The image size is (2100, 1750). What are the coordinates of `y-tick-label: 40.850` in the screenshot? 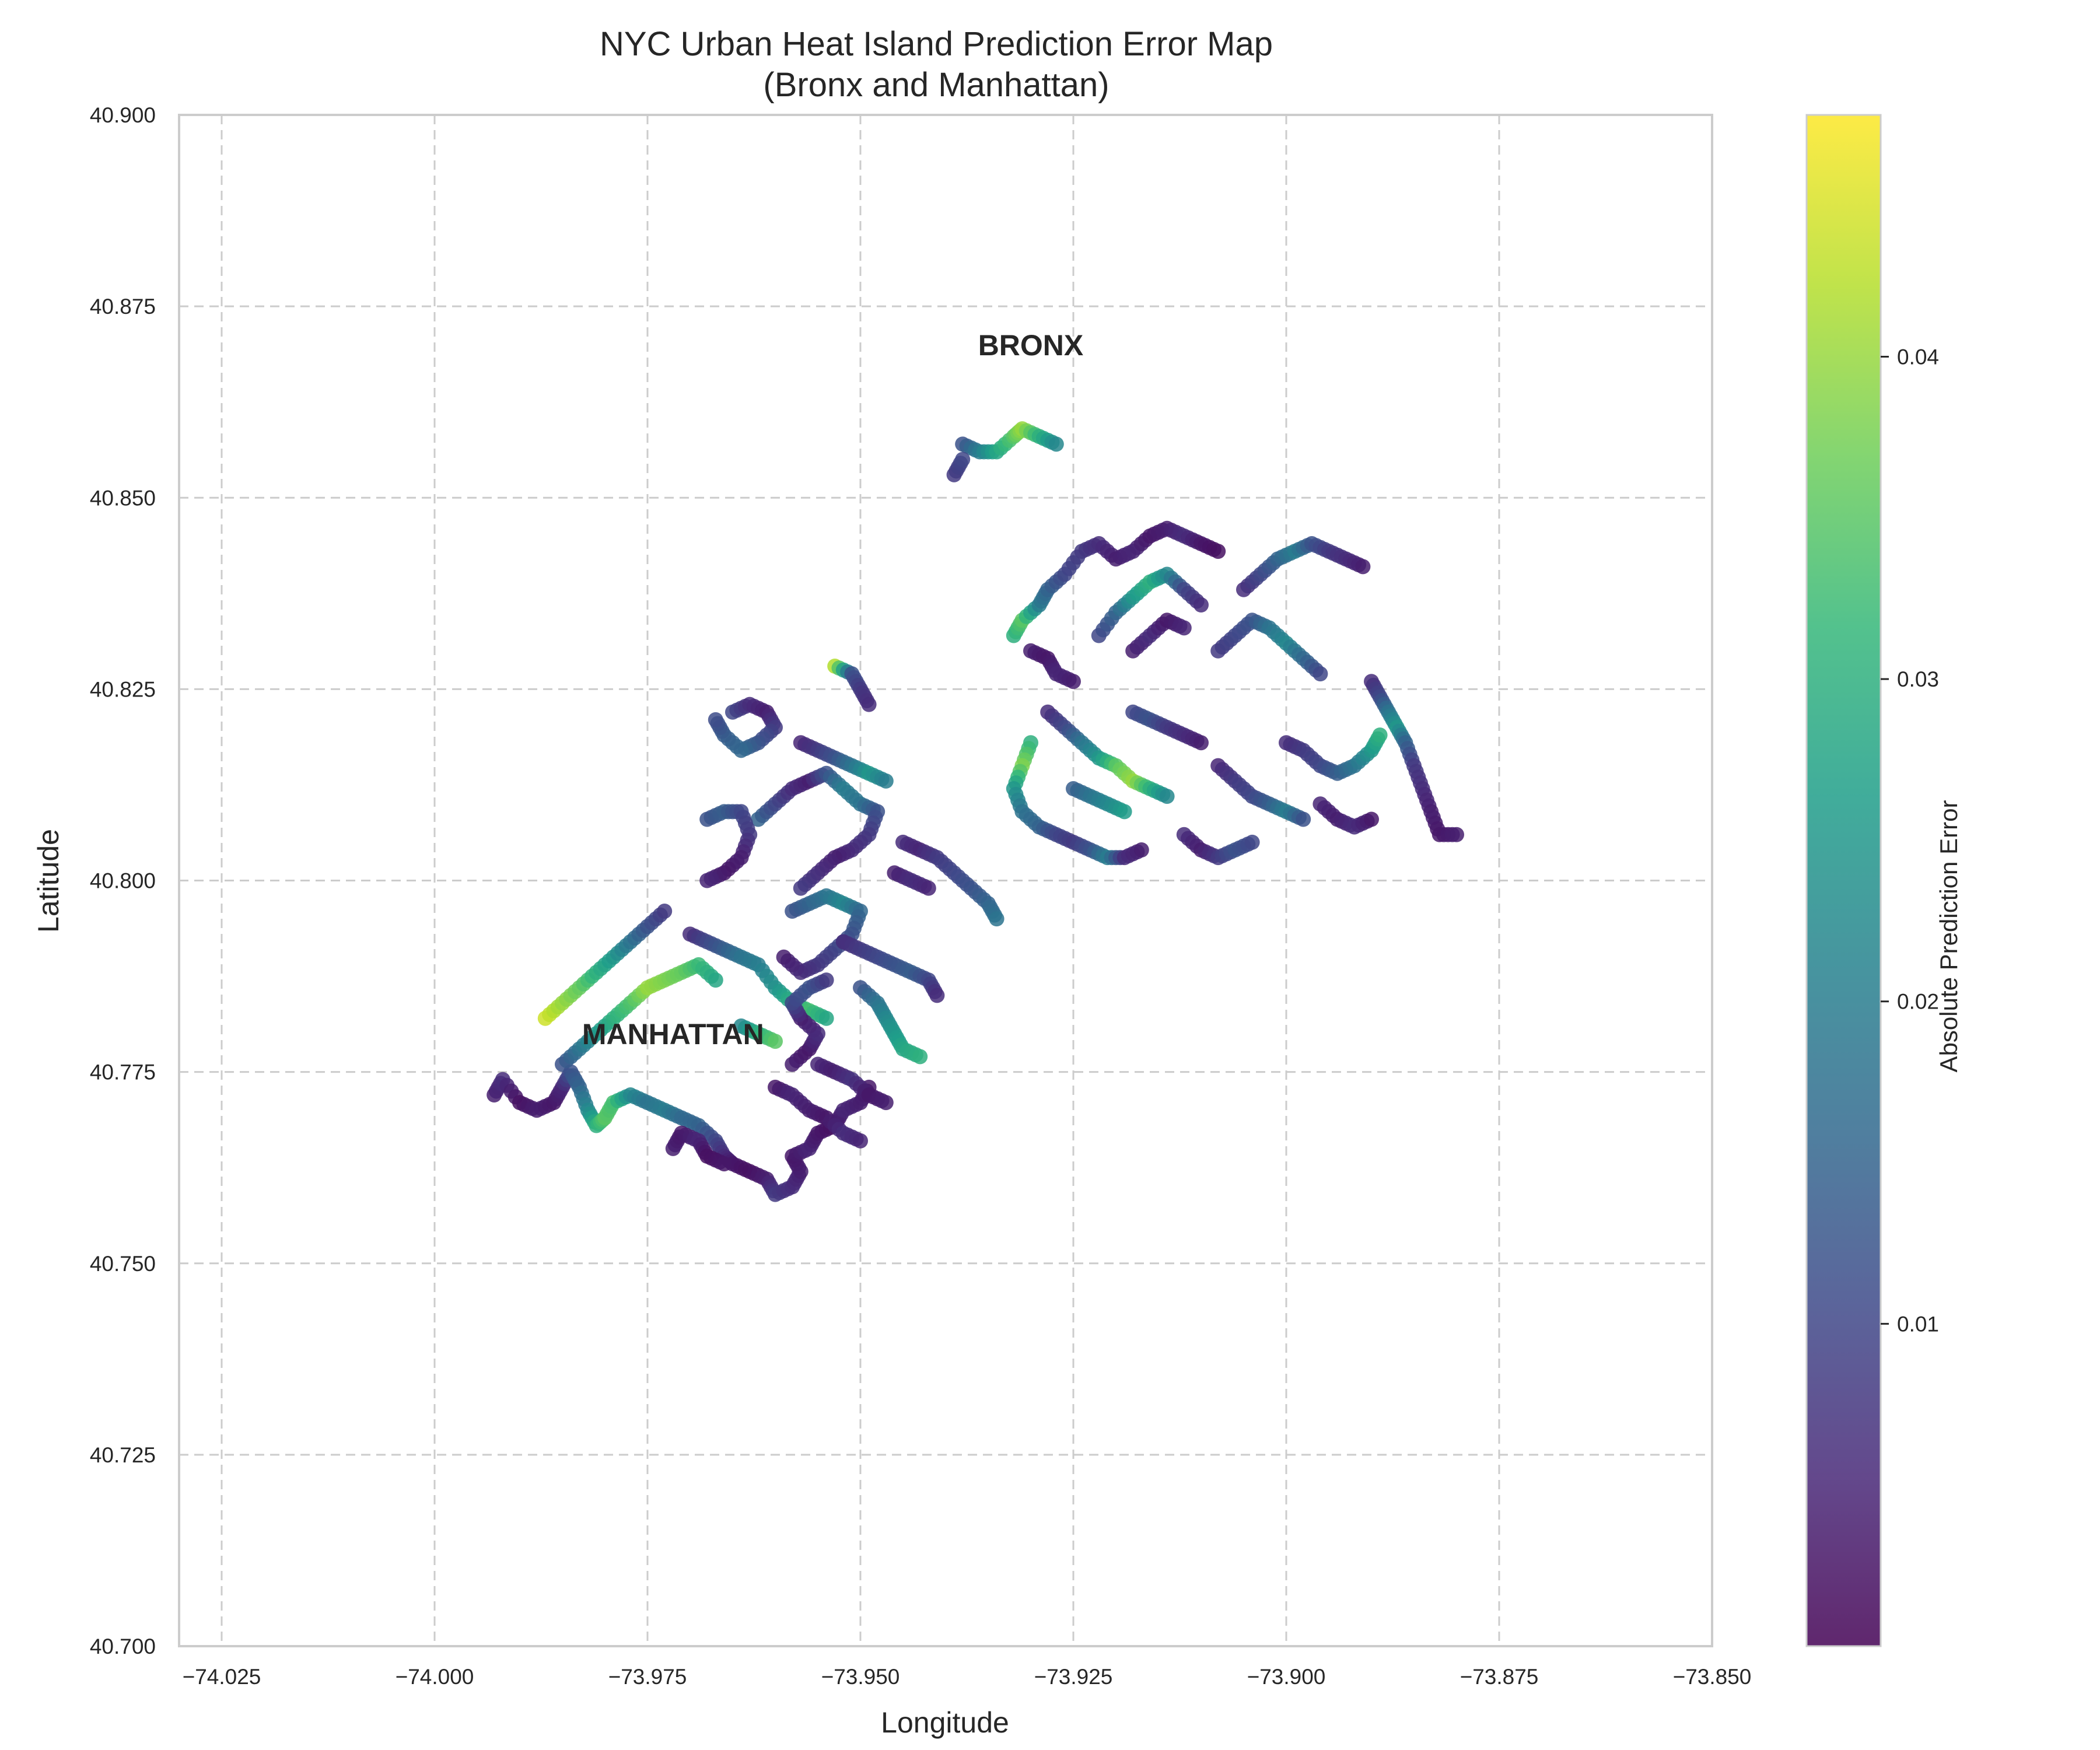 It's located at (123, 498).